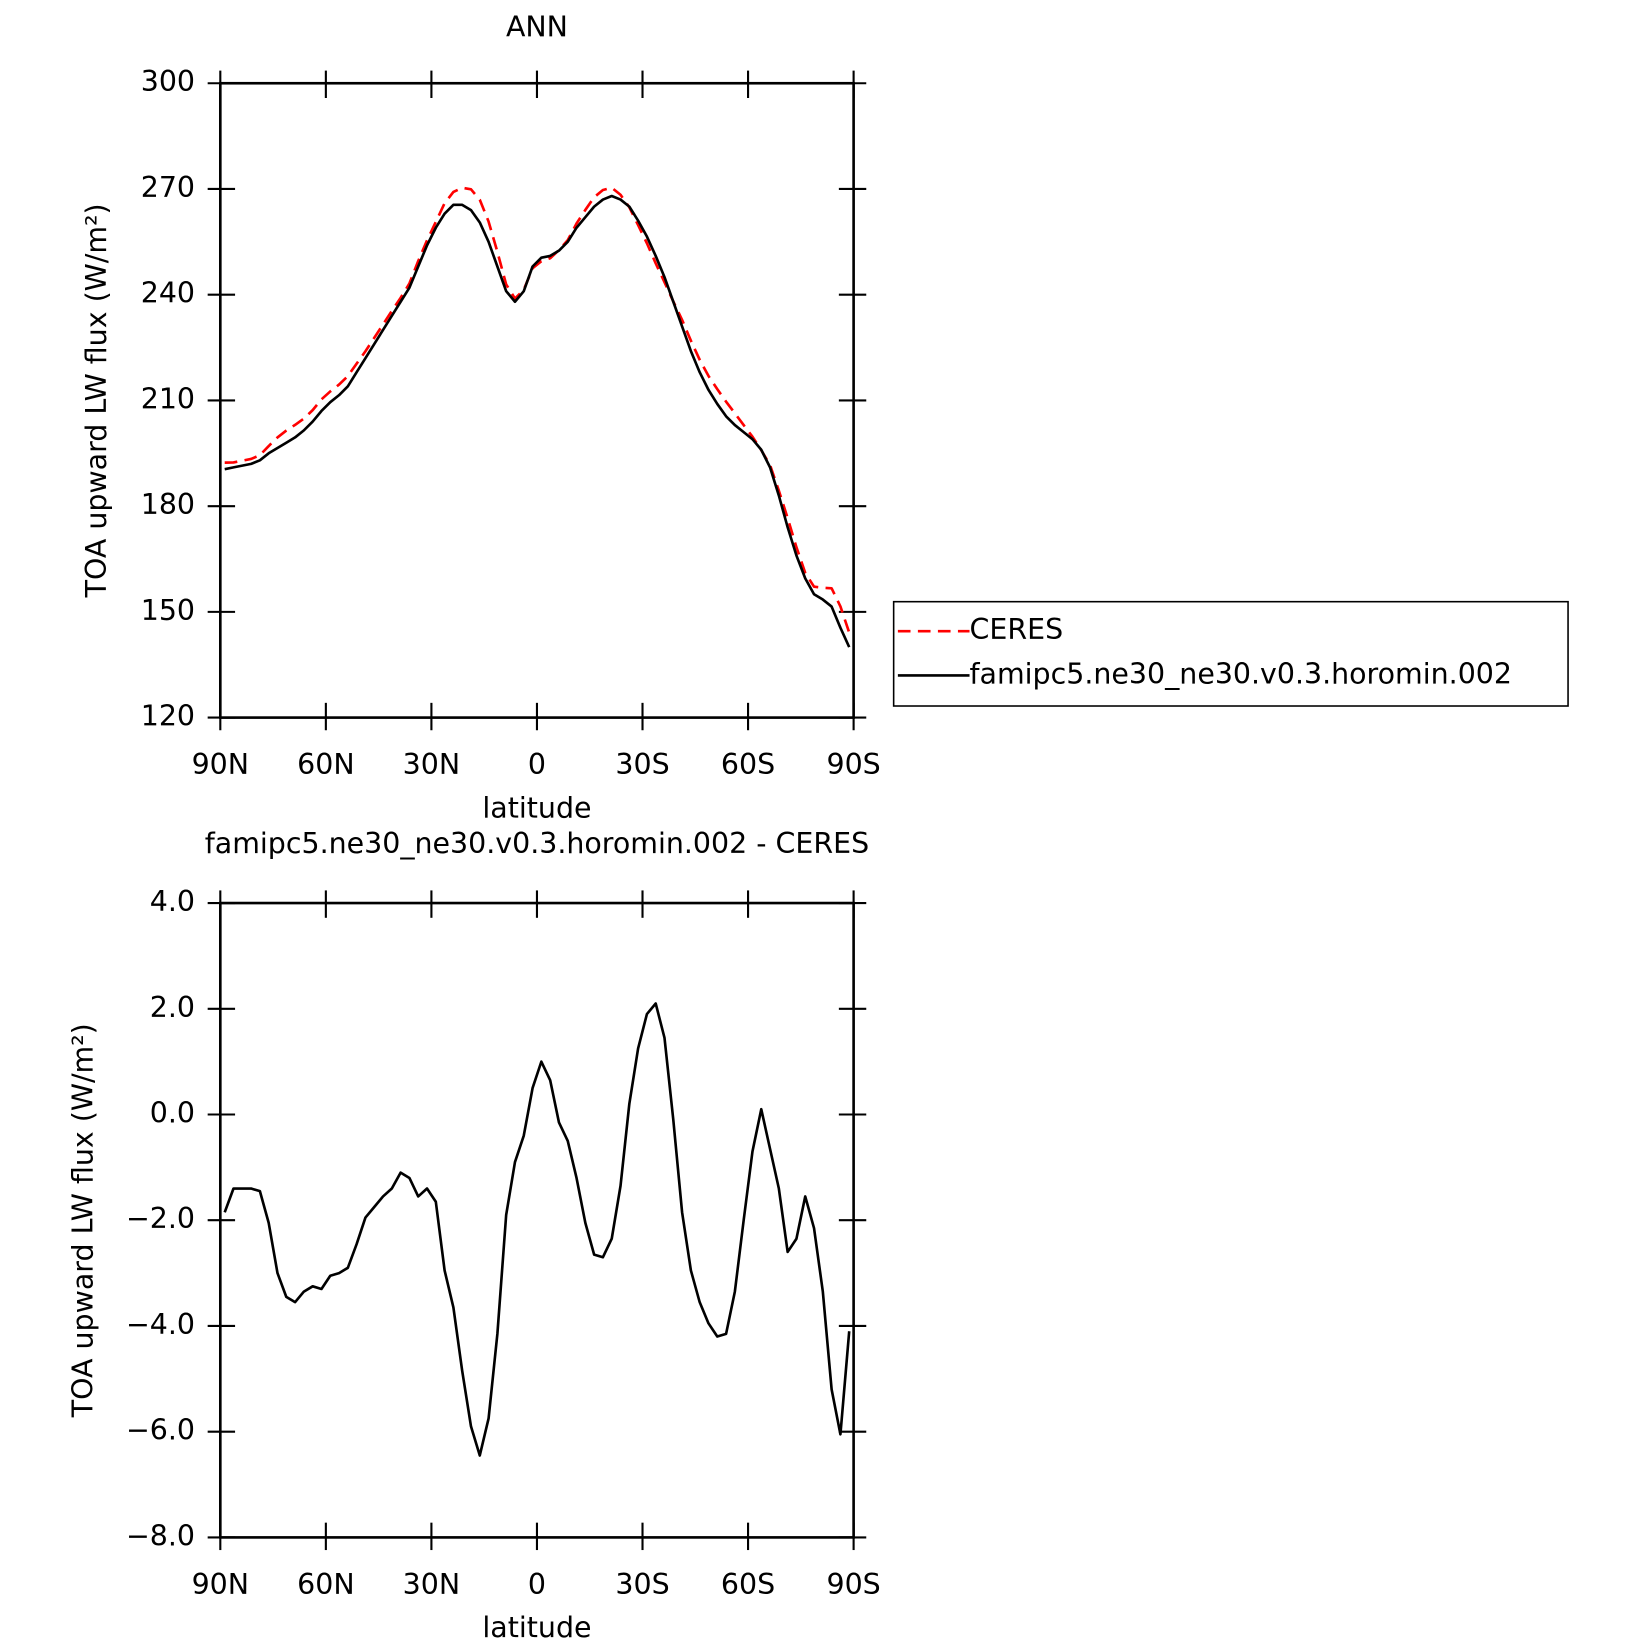 The image size is (1644, 1651). I want to click on chart-title: ANN, so click(537, 26).